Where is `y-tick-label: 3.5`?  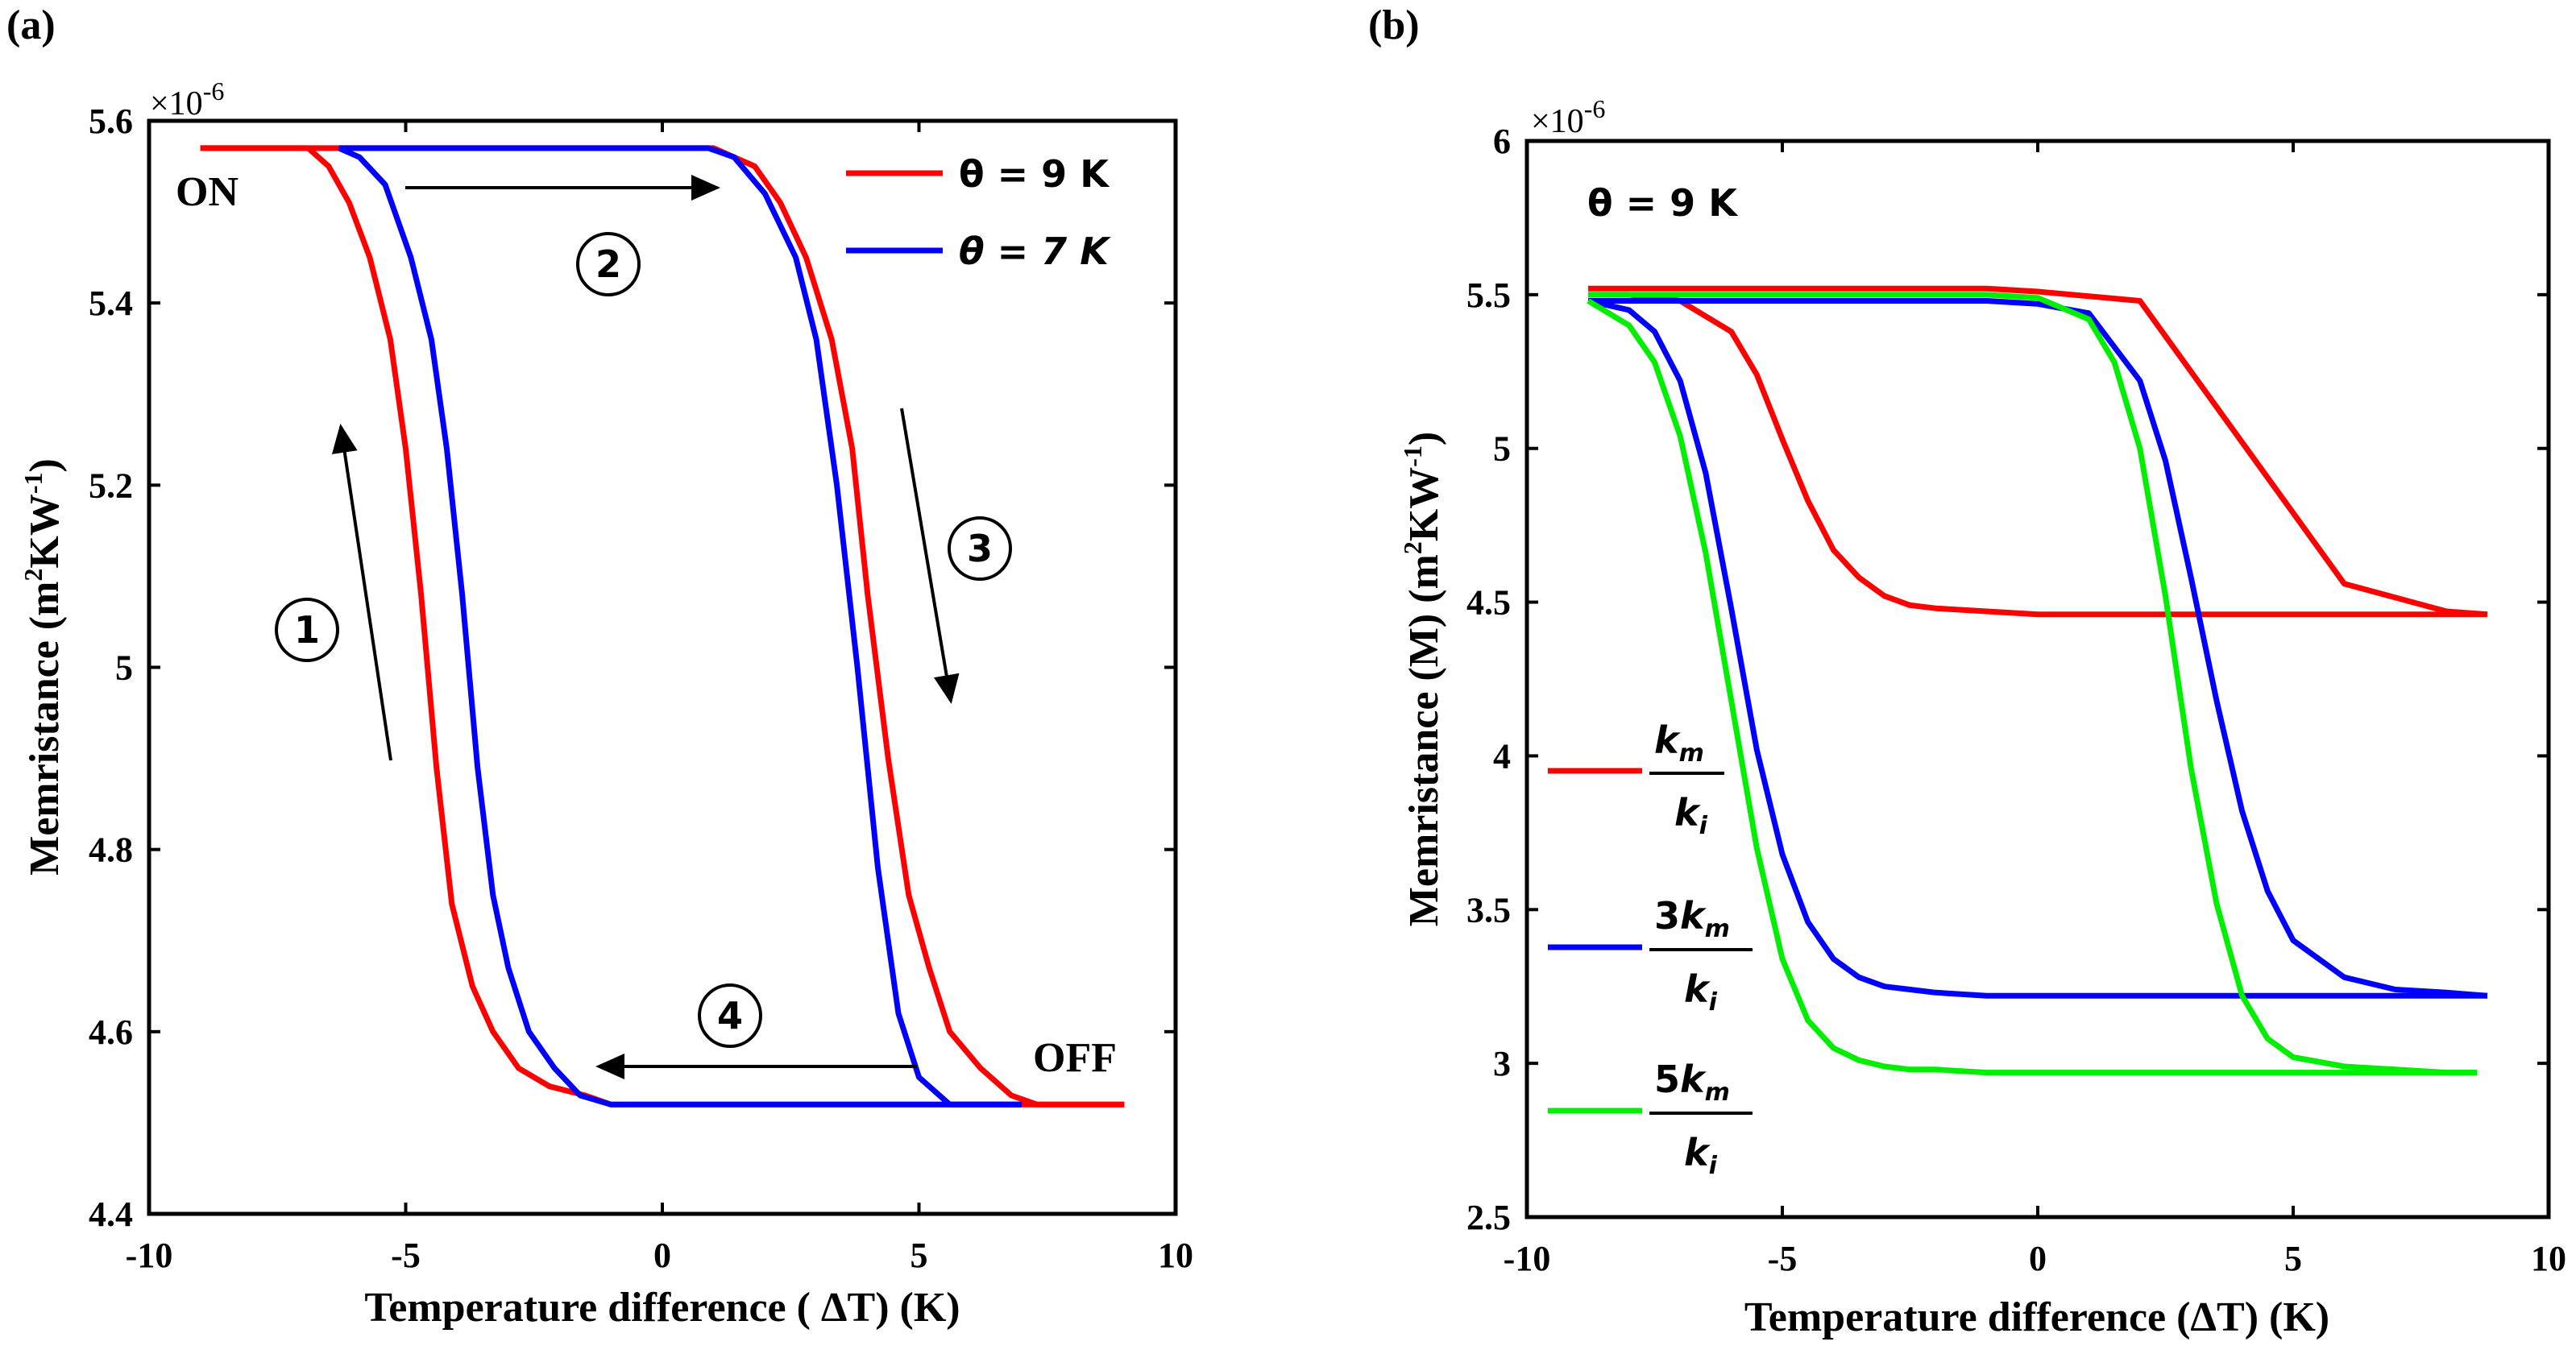 y-tick-label: 3.5 is located at coordinates (1488, 910).